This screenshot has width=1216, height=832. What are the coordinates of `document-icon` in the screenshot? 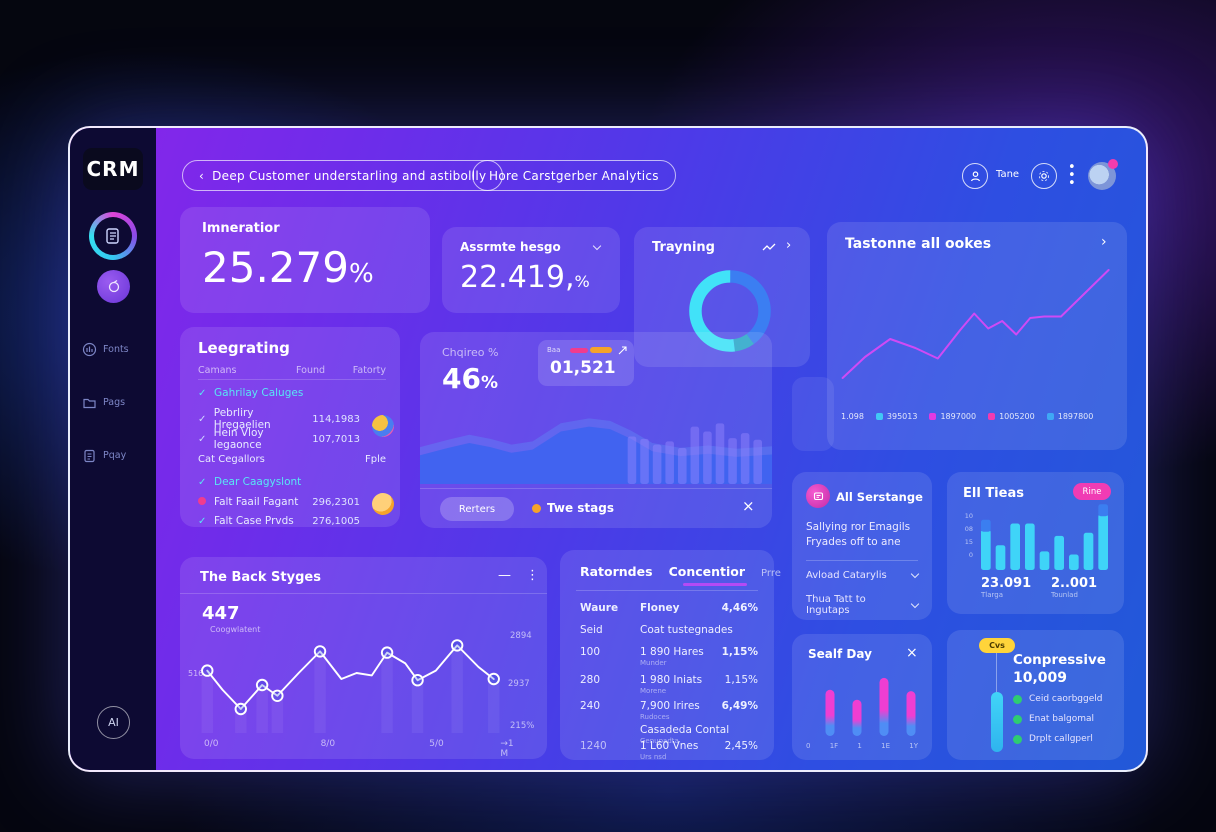 It's located at (112, 236).